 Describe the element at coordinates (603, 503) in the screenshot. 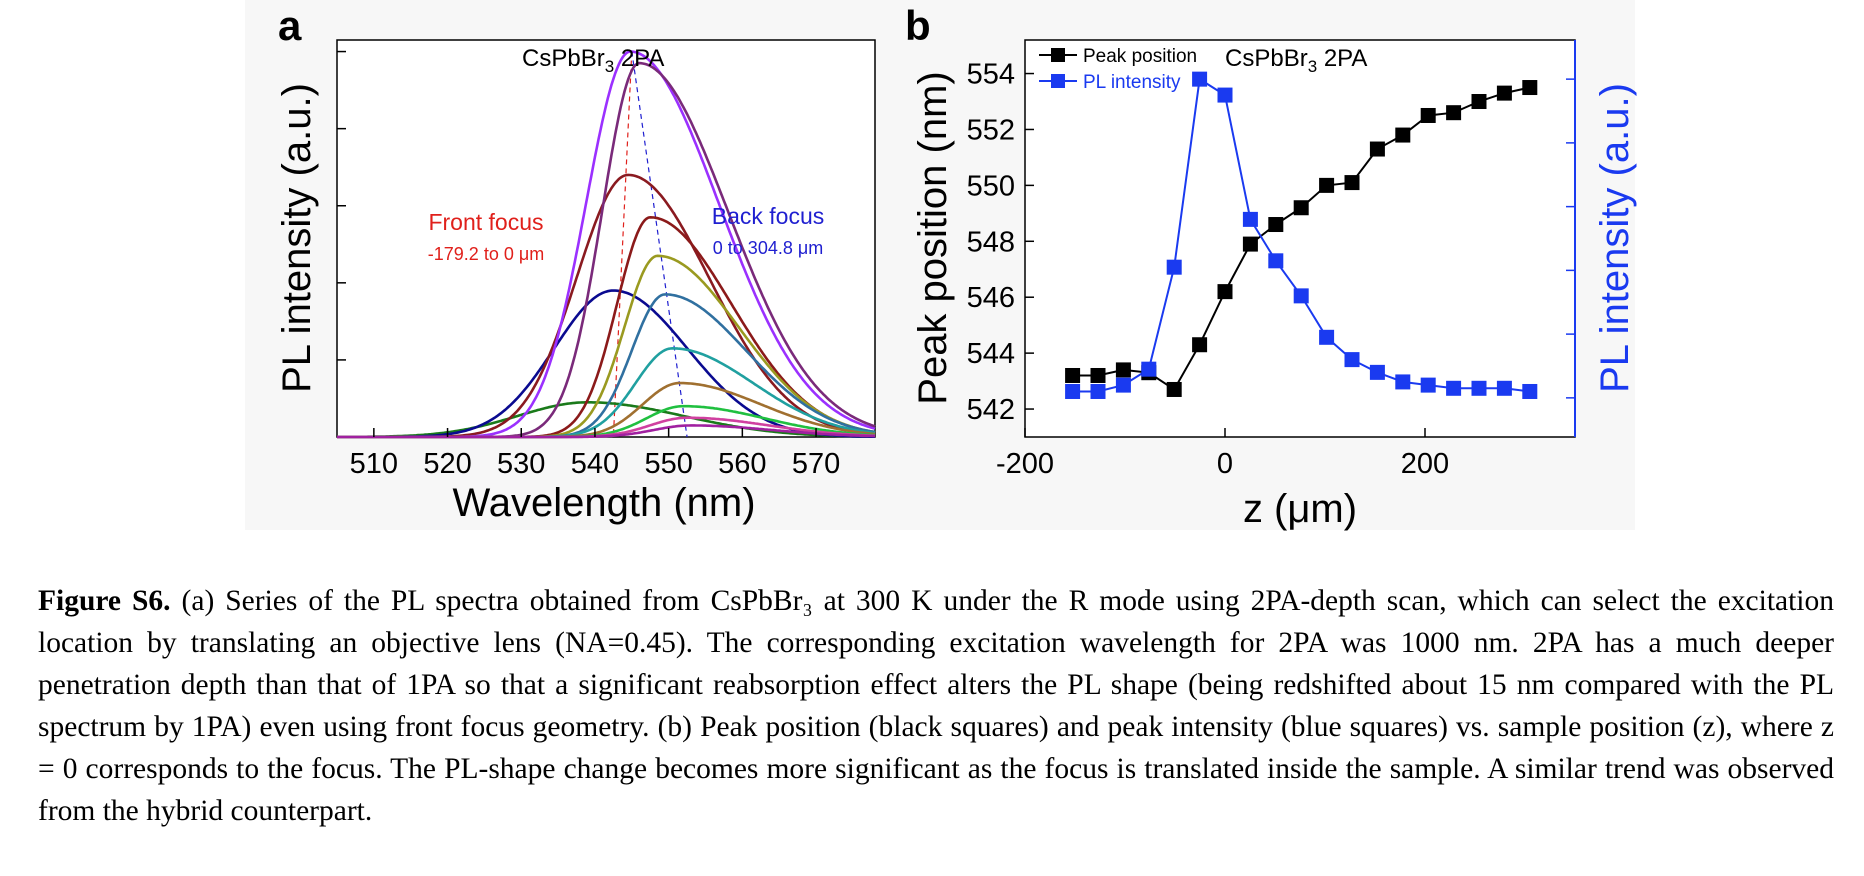

I see `panel-a-x-label: Wavelength (nm)` at that location.